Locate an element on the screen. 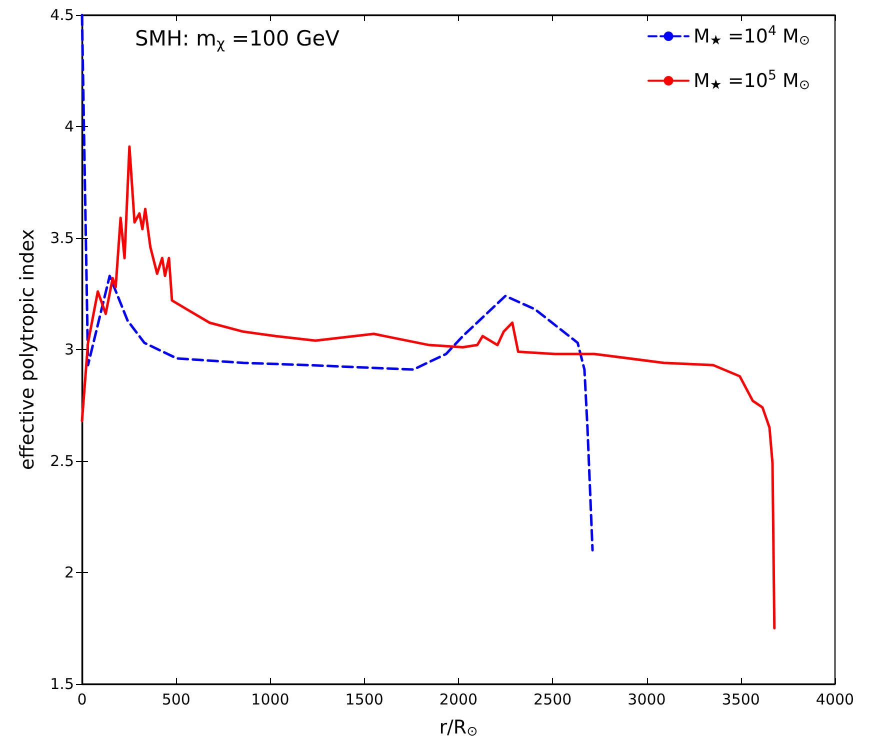 Image resolution: width=875 pixels, height=752 pixels. x-tick-label: 1000 is located at coordinates (270, 699).